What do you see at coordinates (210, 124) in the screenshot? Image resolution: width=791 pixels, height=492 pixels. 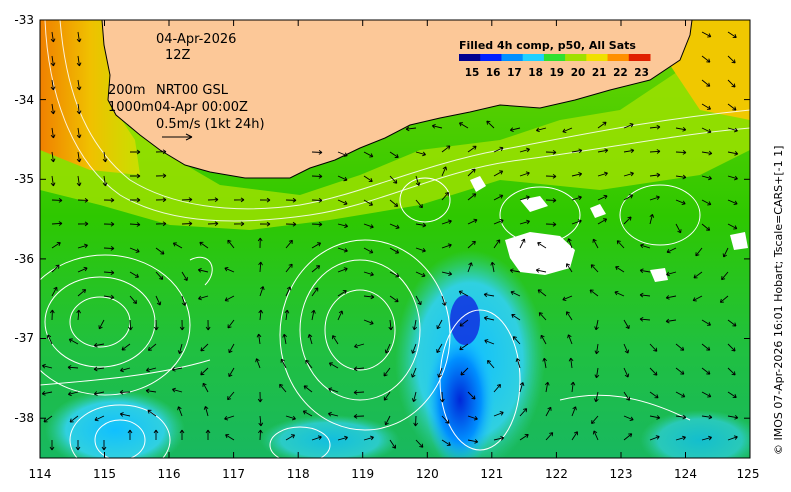 I see `vector-scale-label: 0.5m/s (1kt 24h)` at bounding box center [210, 124].